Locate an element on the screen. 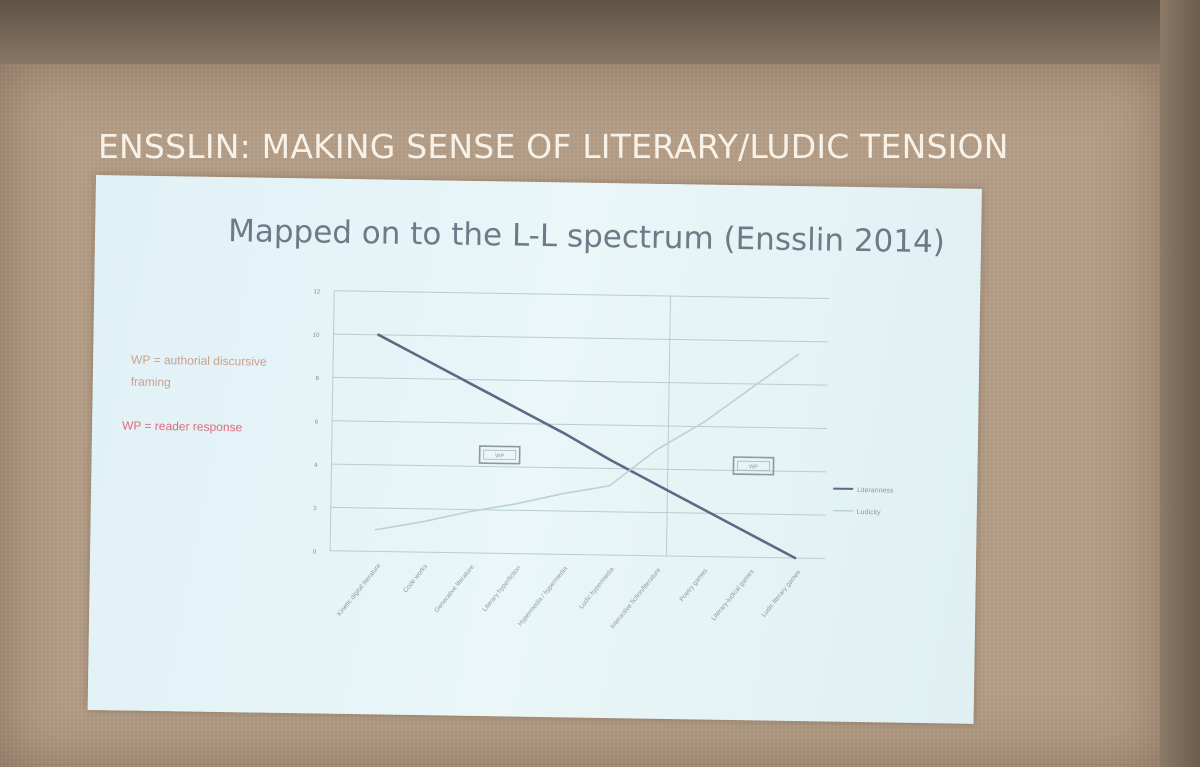 Image resolution: width=1200 pixels, height=767 pixels. wp-box-right-label: WP is located at coordinates (753, 467).